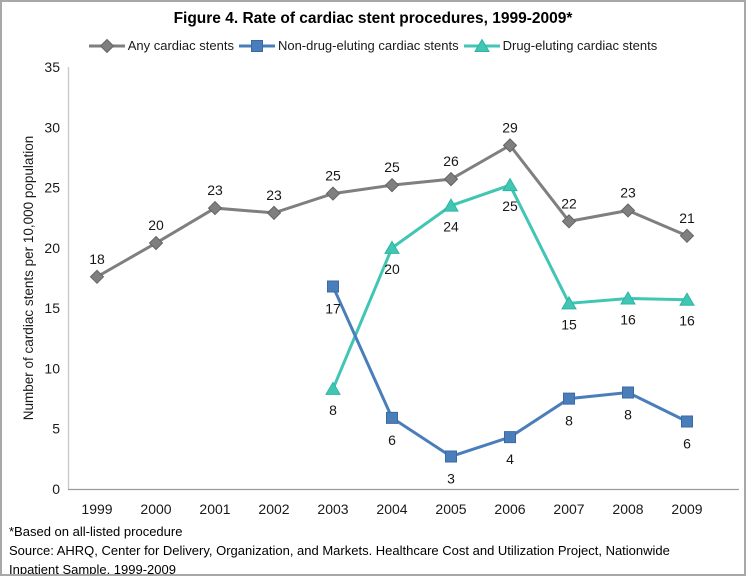 Image resolution: width=746 pixels, height=576 pixels. What do you see at coordinates (106, 45) in the screenshot?
I see `legend-diamond-icon` at bounding box center [106, 45].